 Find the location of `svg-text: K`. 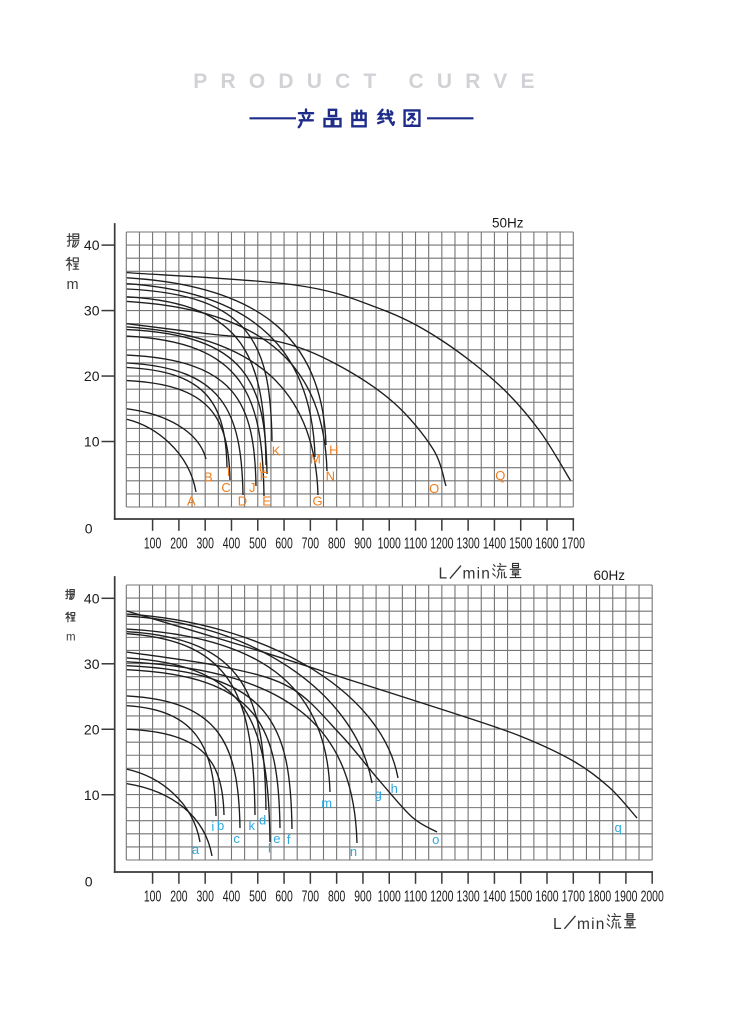

svg-text: K is located at coordinates (276, 451).